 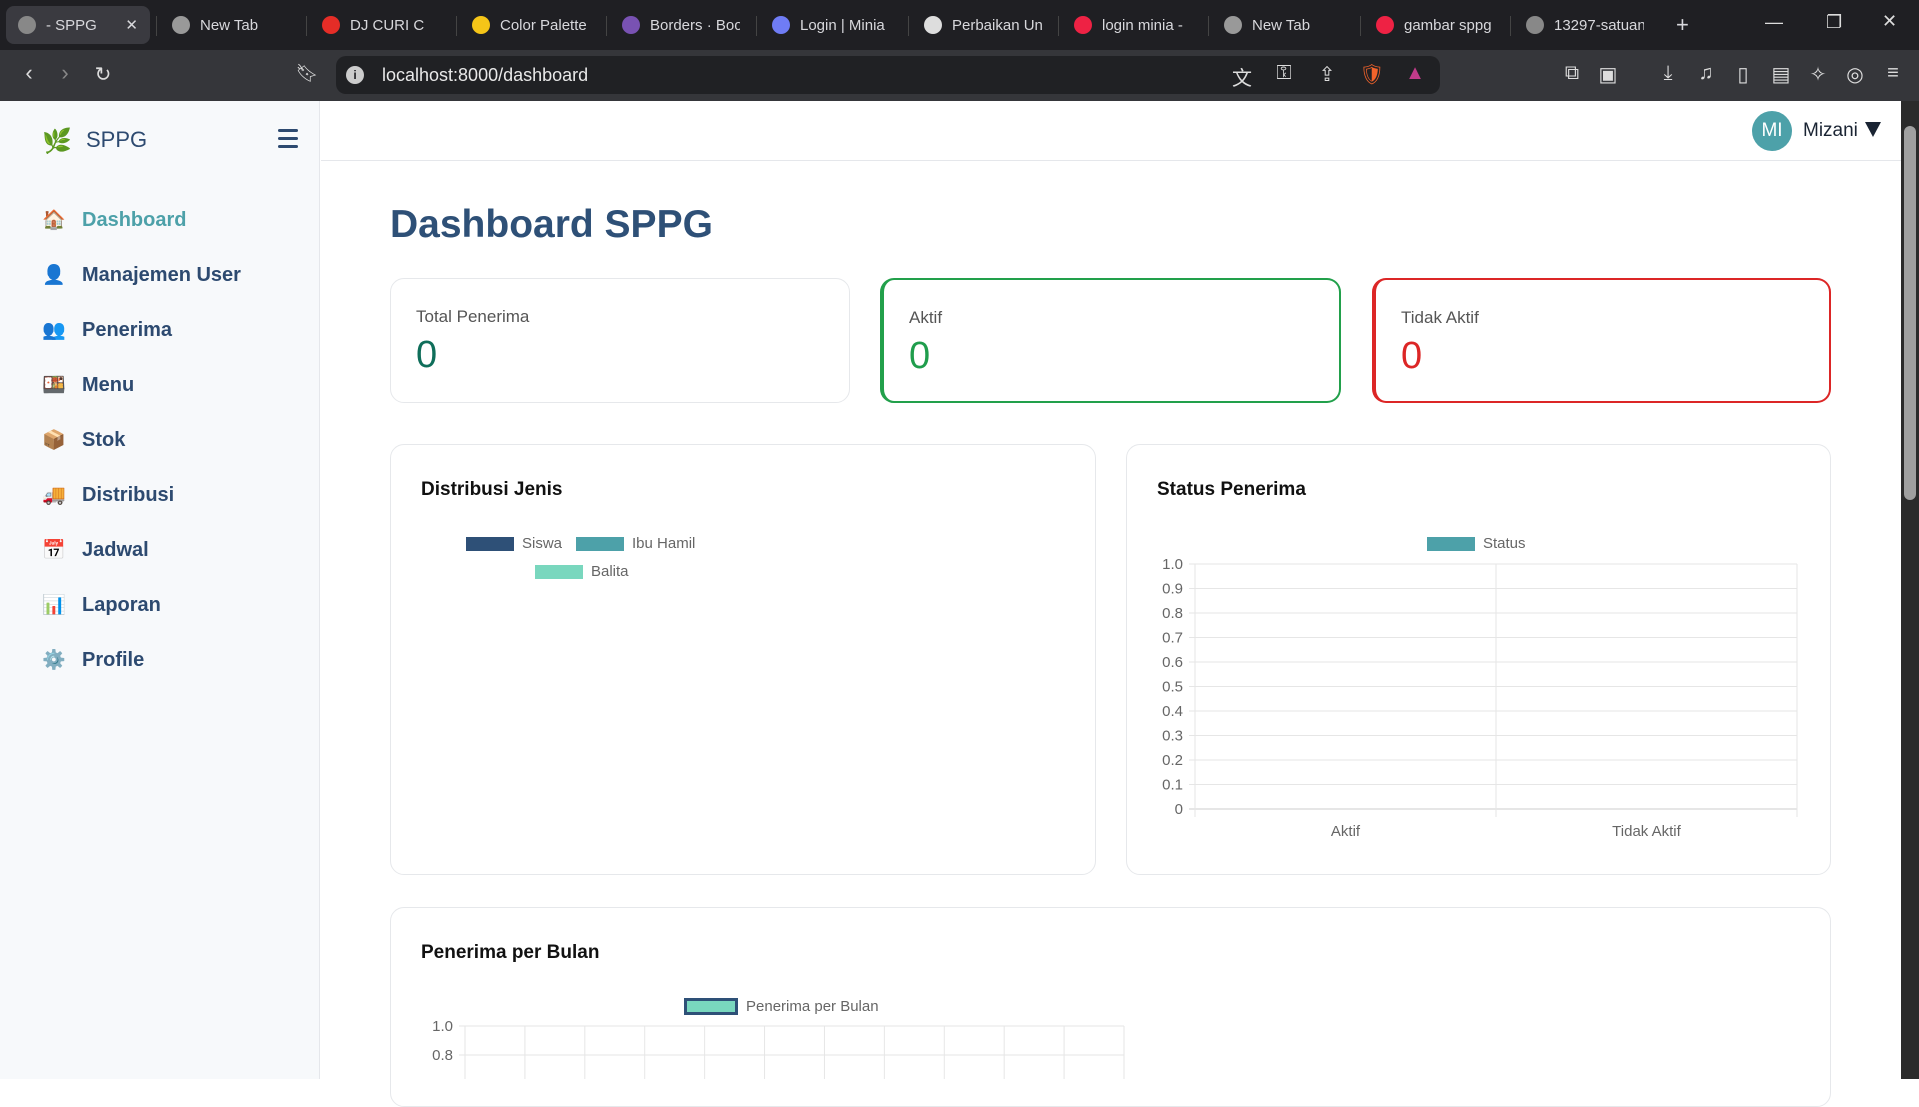 I want to click on nav-icon: 📦, so click(x=54, y=440).